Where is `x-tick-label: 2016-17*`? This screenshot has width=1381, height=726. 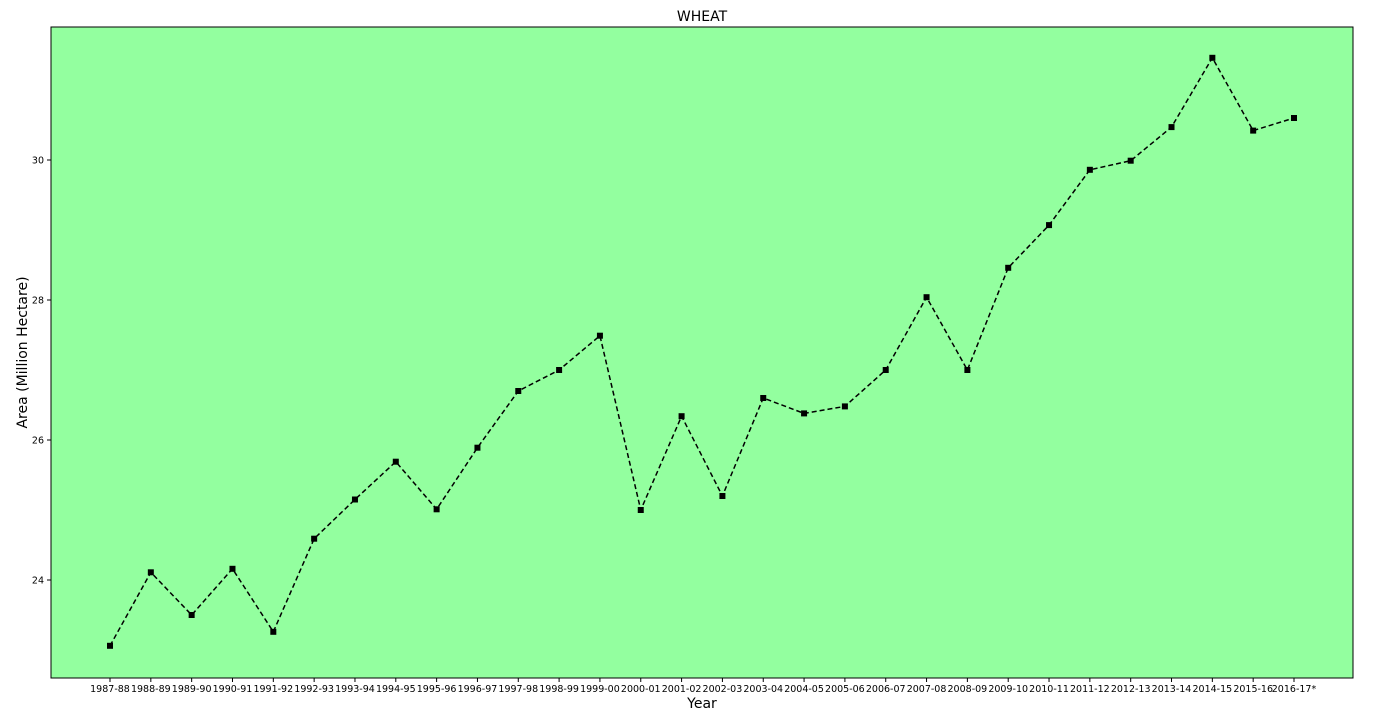 x-tick-label: 2016-17* is located at coordinates (1294, 689).